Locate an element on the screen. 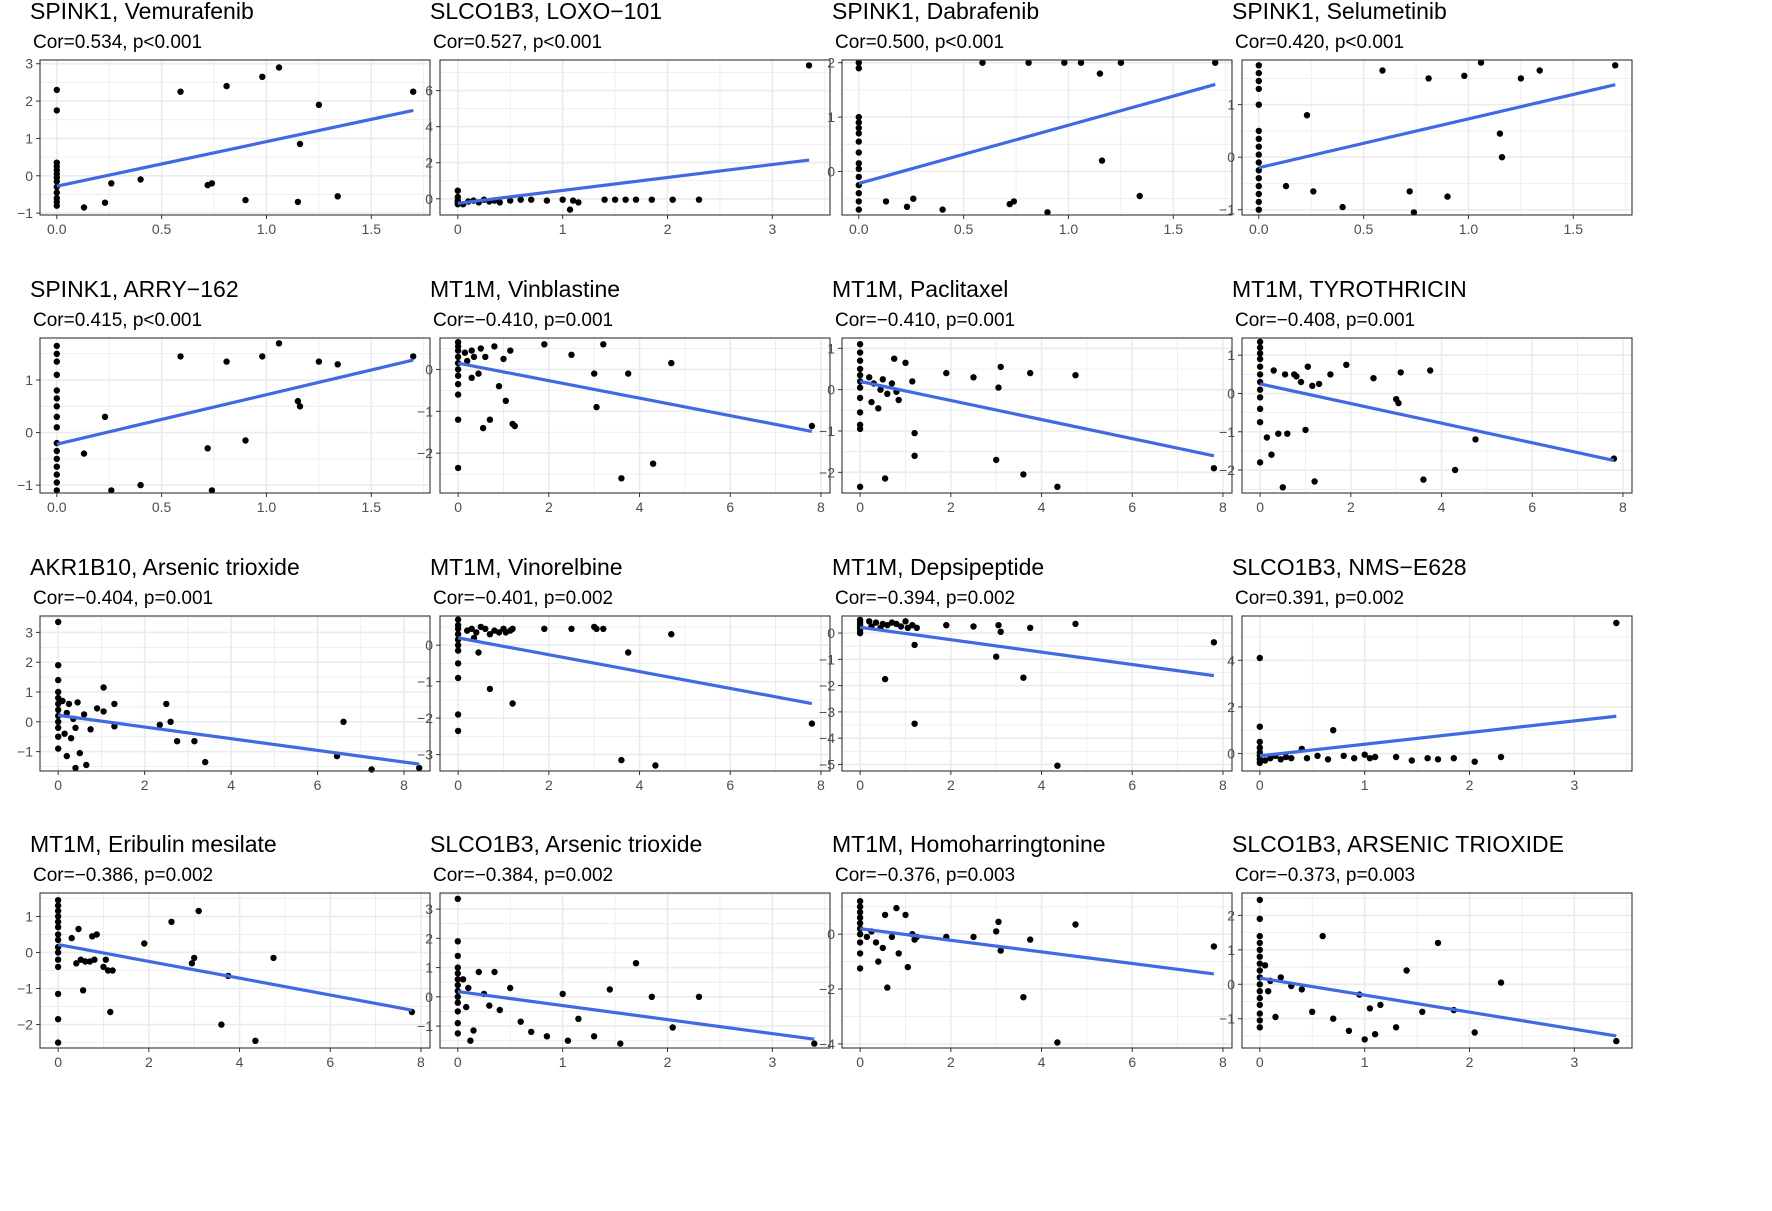  scatter-plot: 0 1 2 3 0 2 4 is located at coordinates (1430, 704).